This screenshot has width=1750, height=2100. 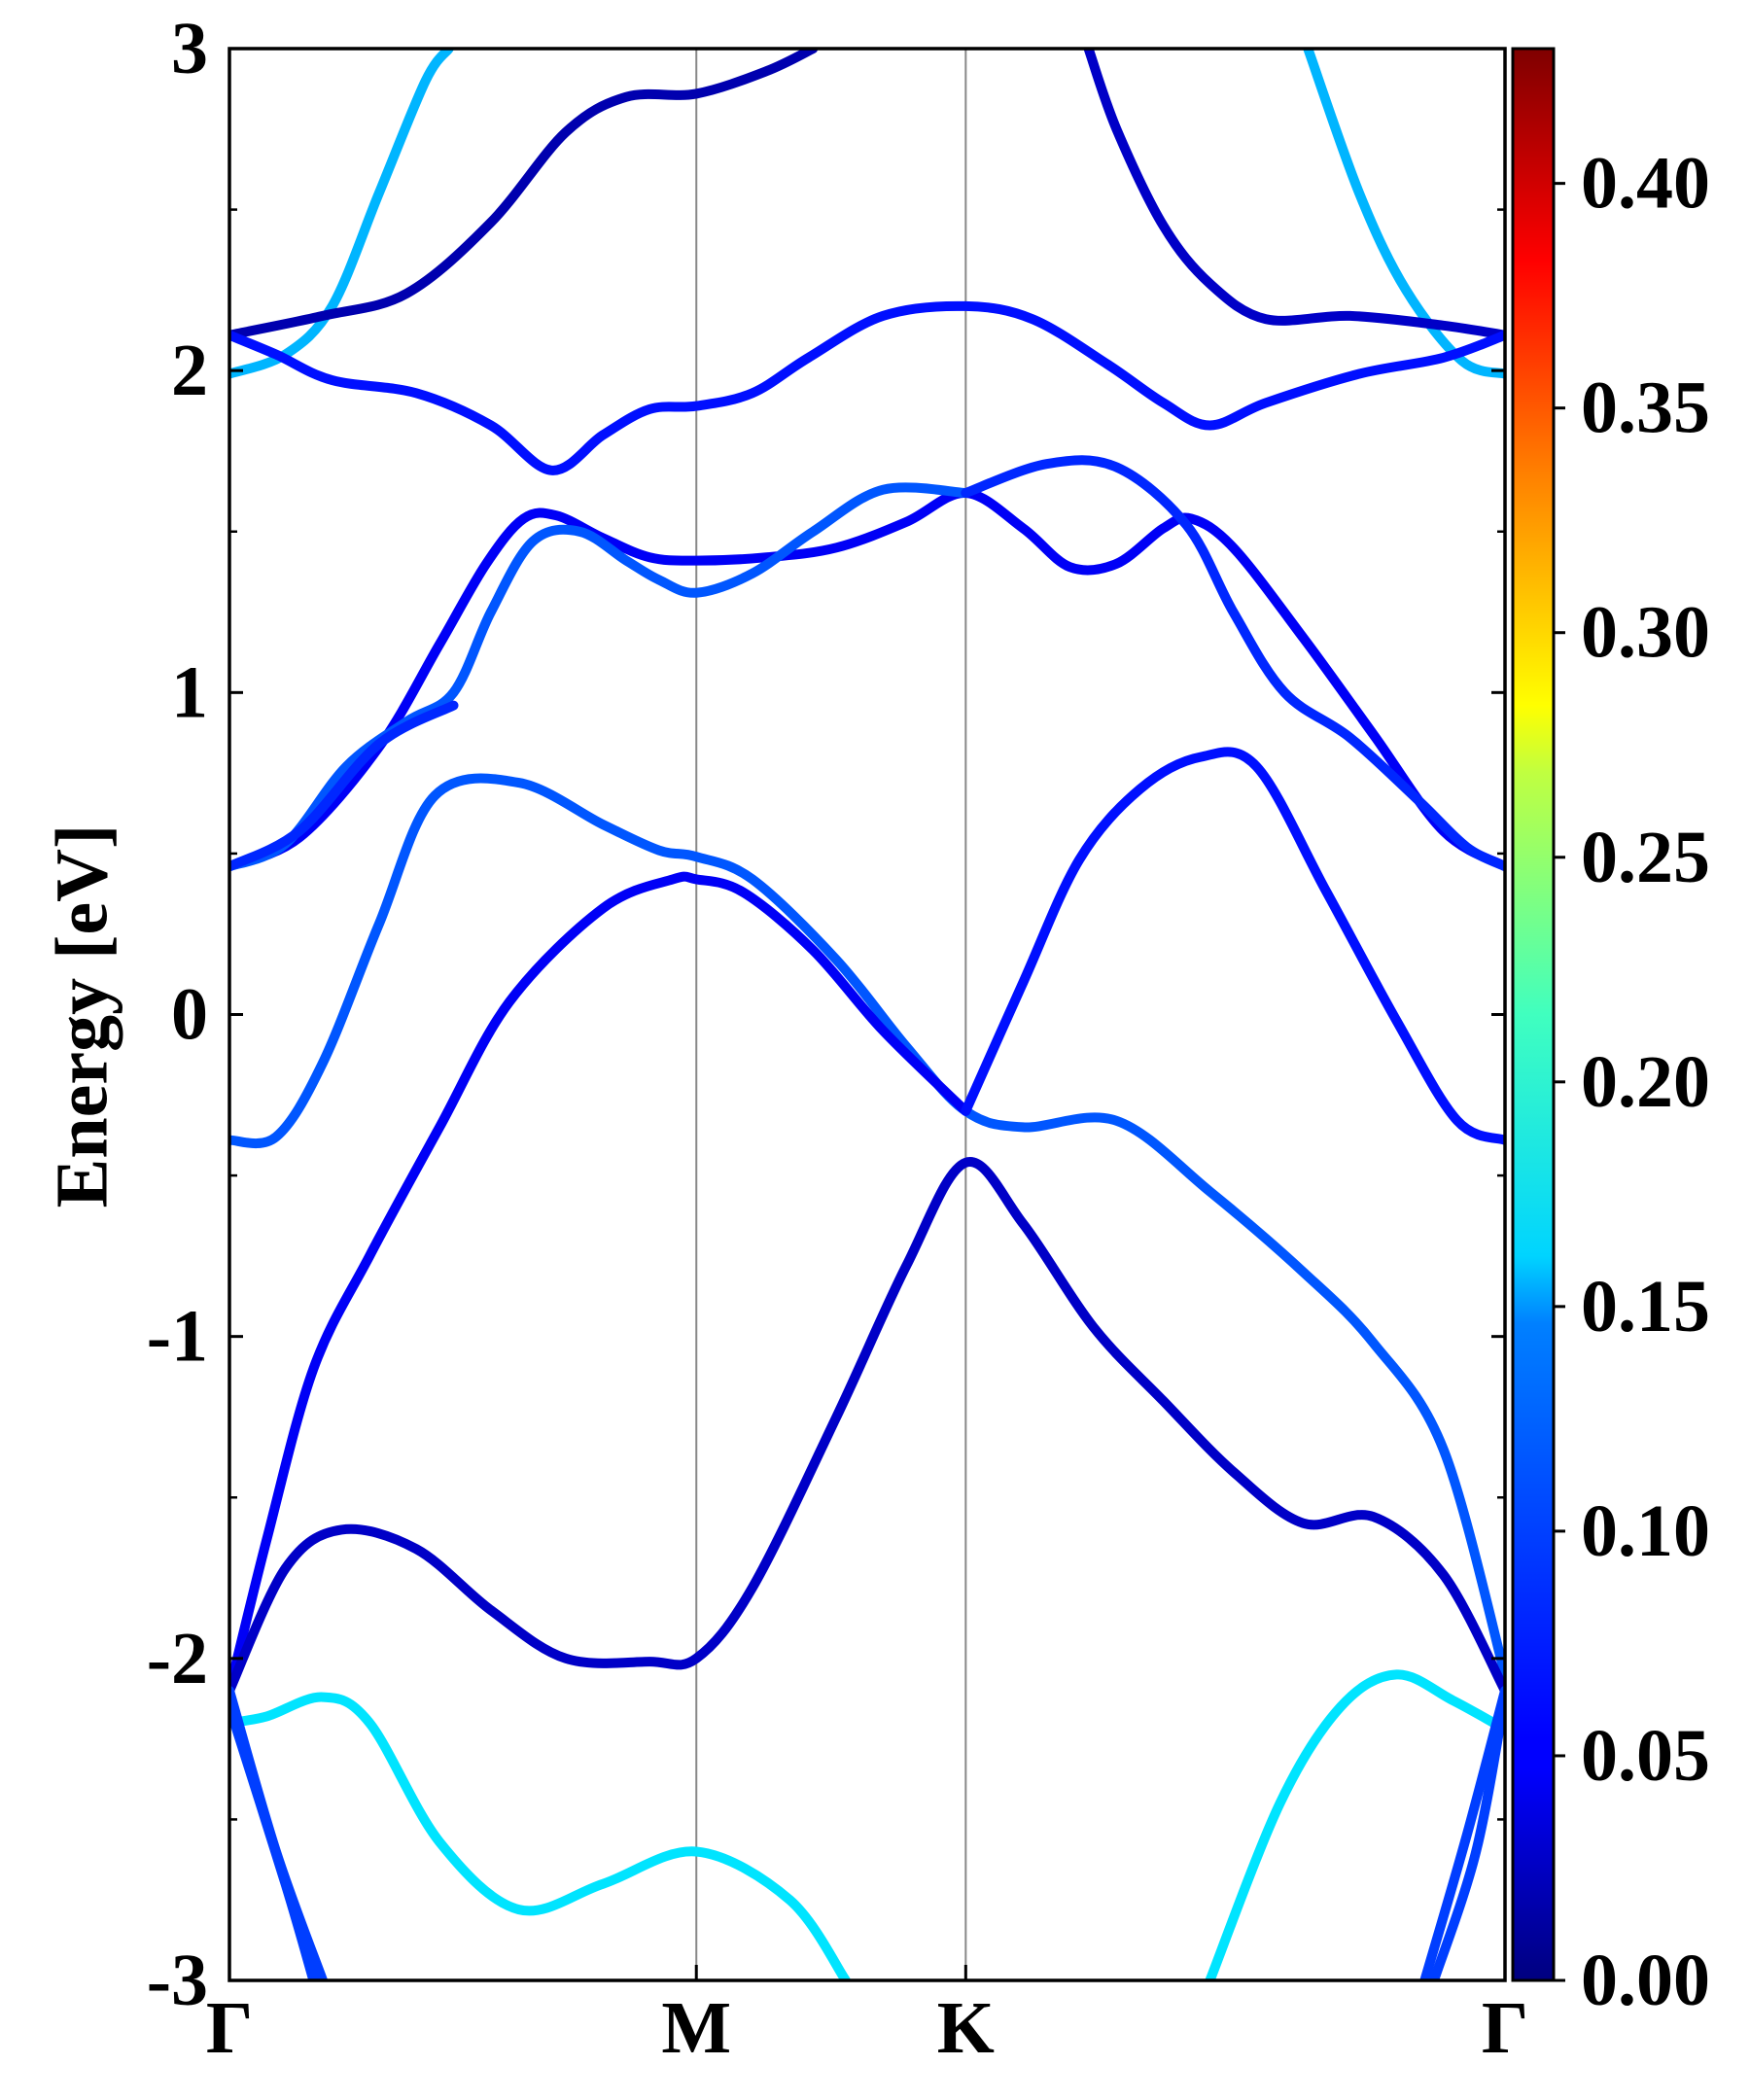 I want to click on colorbar-tick-label-5: 0.25, so click(x=1645, y=857).